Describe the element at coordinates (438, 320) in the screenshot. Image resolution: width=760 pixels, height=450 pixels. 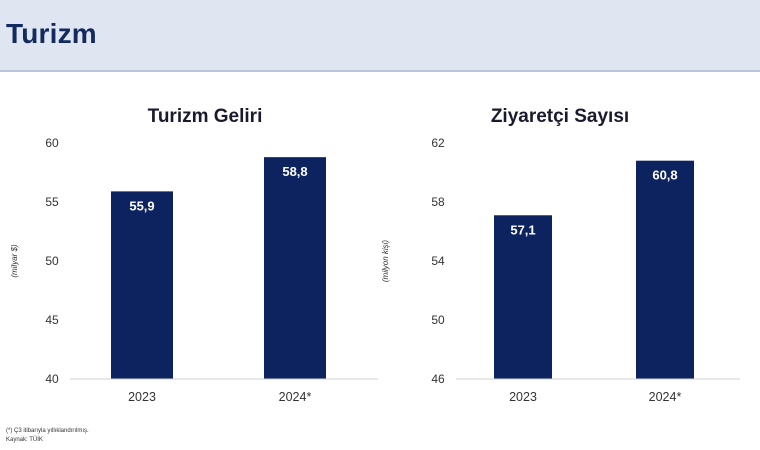
I see `visitors-ytick-label: 50` at that location.